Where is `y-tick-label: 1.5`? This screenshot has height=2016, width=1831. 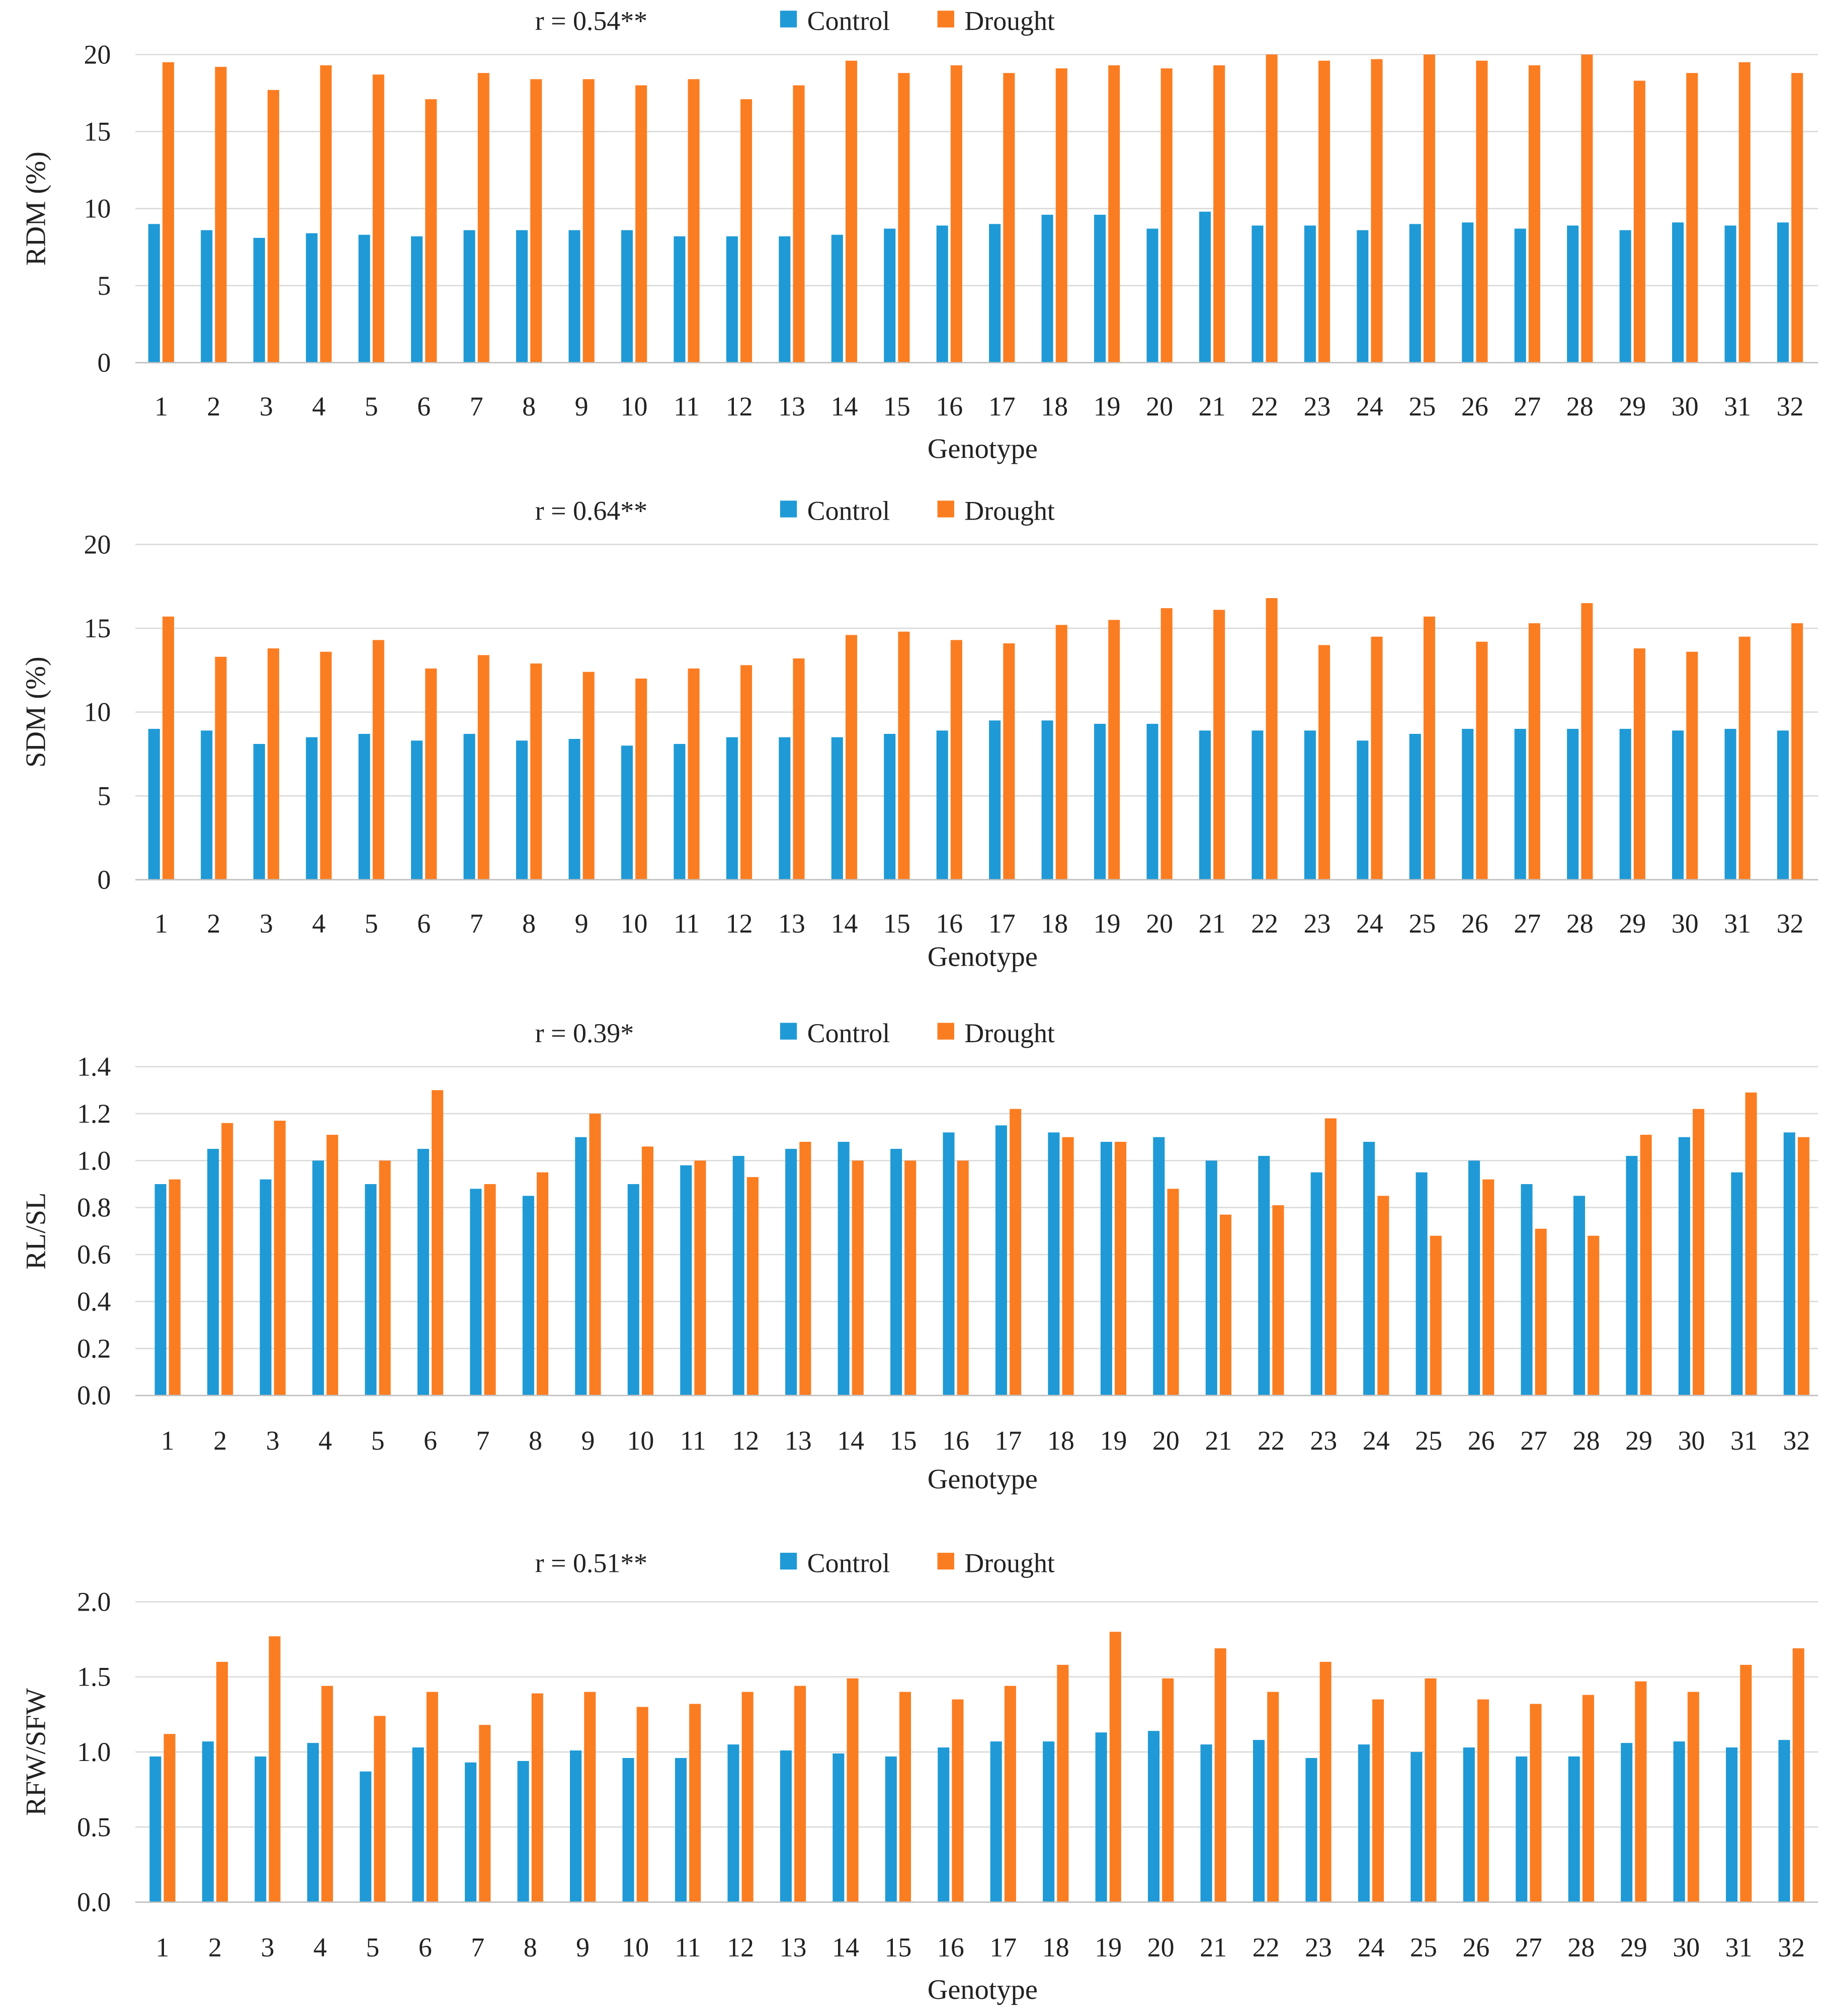
y-tick-label: 1.5 is located at coordinates (94, 1677).